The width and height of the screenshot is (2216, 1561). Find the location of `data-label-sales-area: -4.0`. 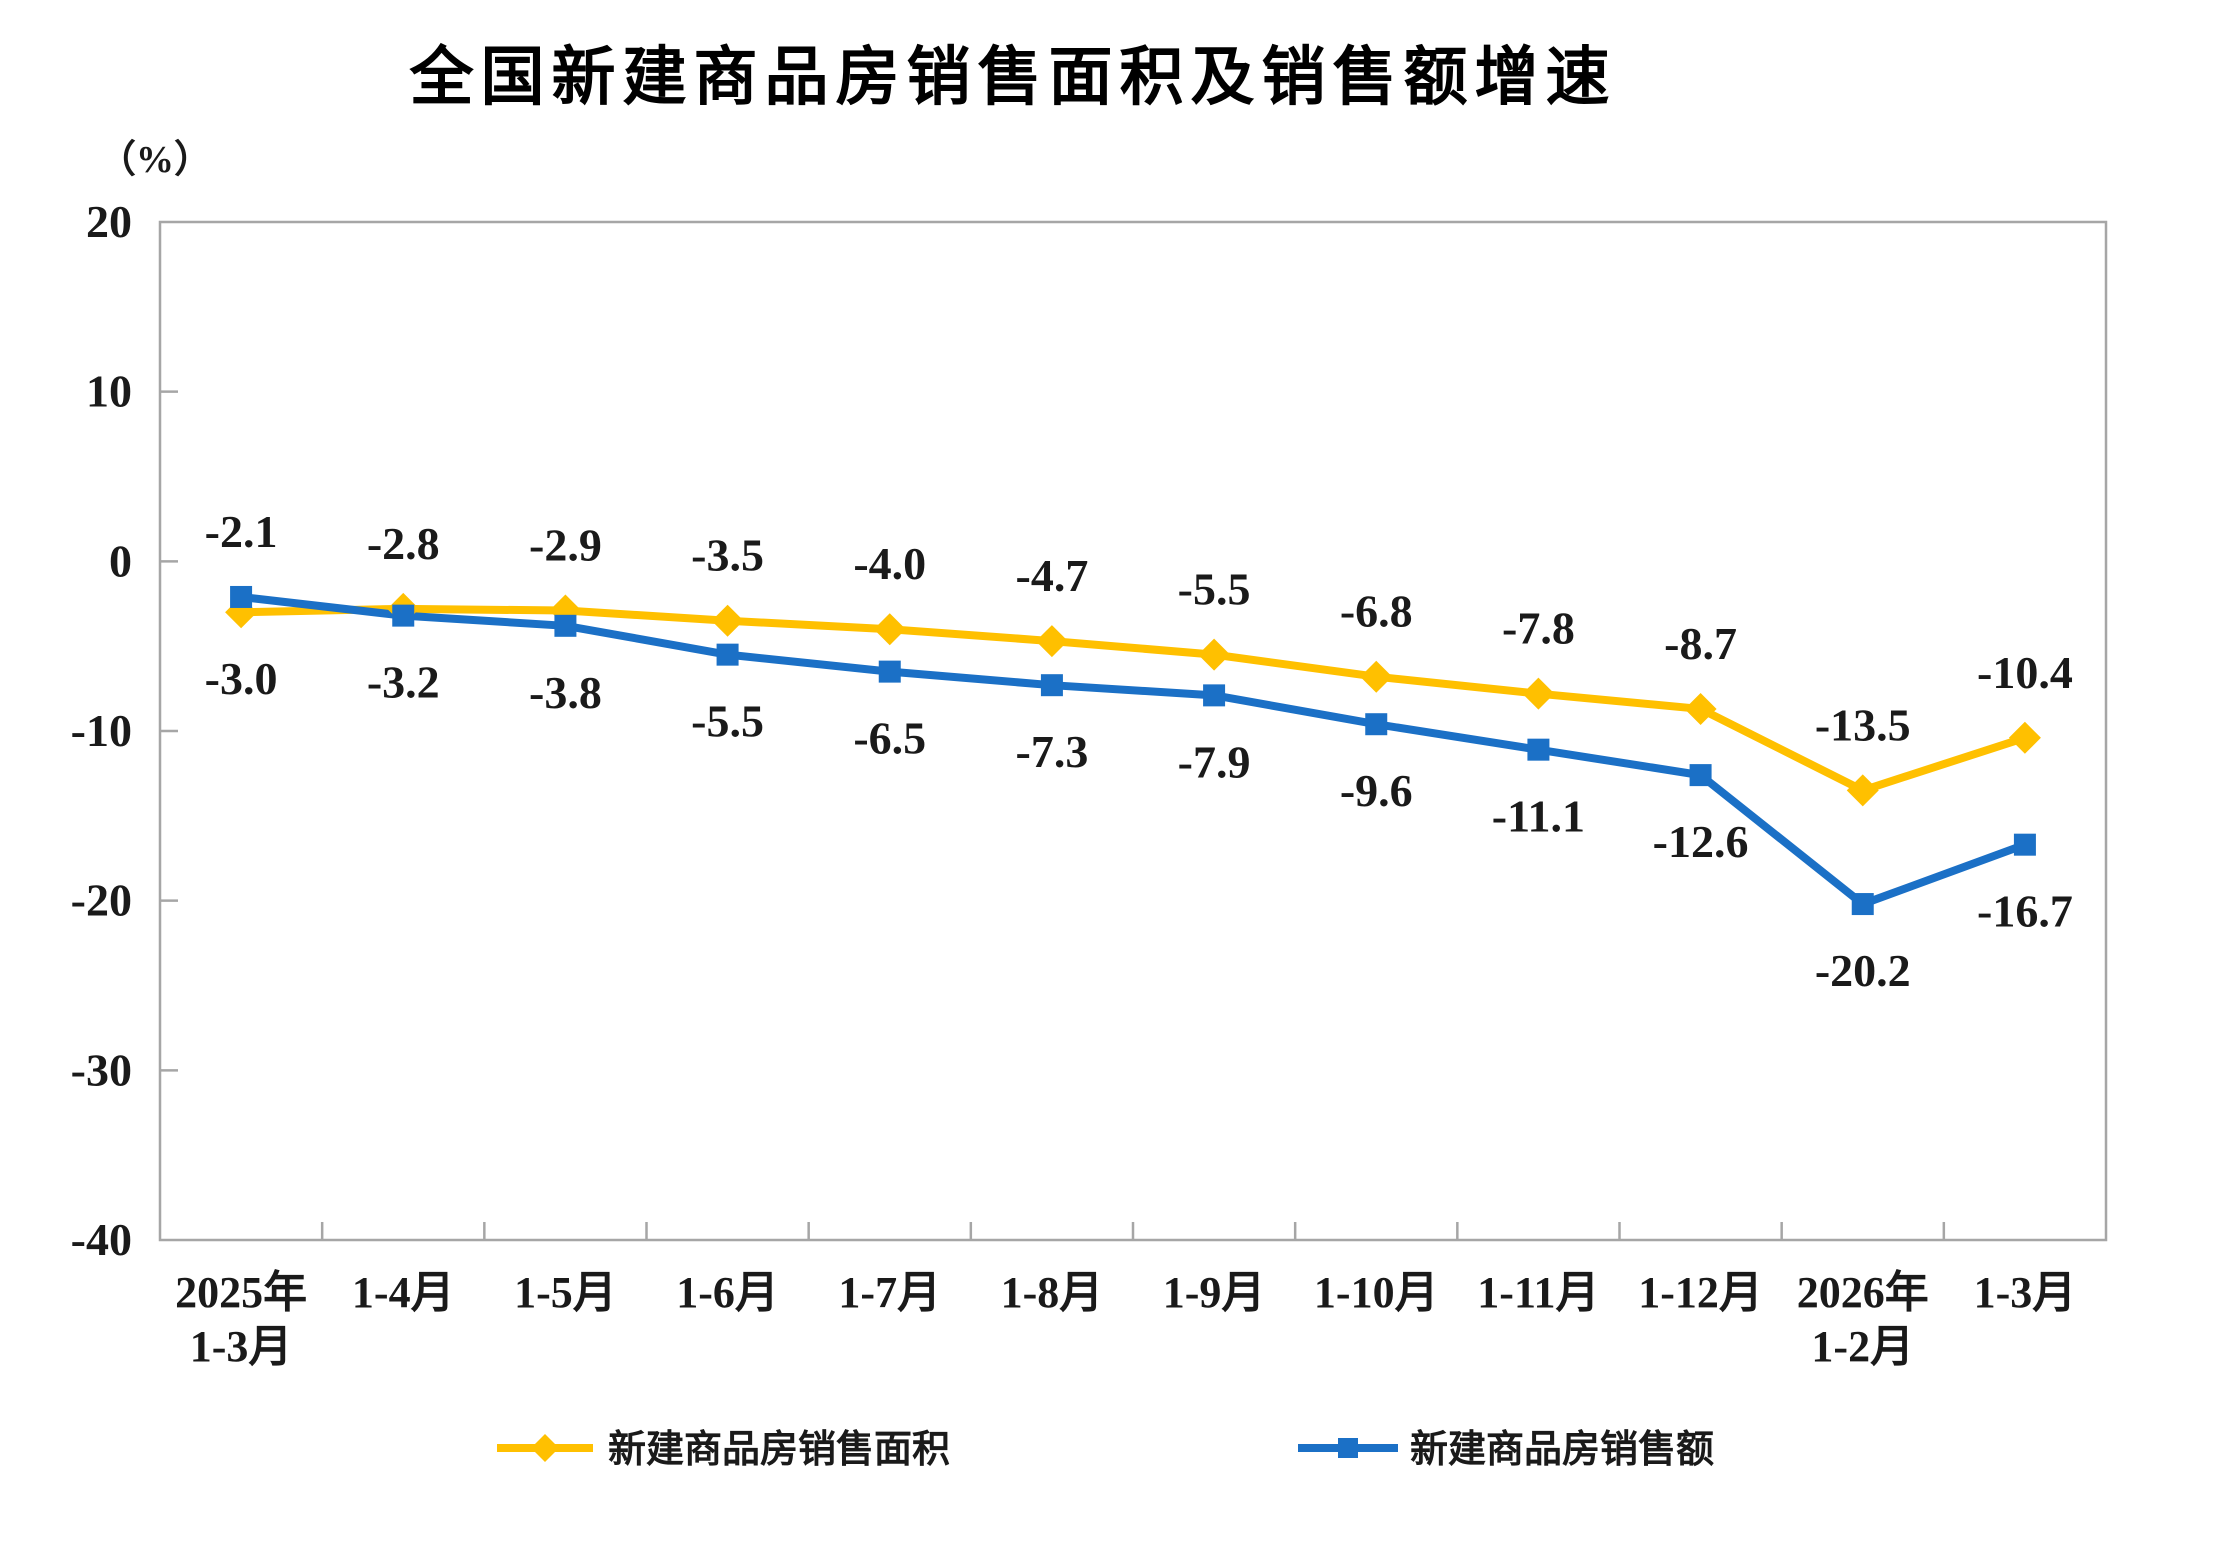

data-label-sales-area: -4.0 is located at coordinates (889, 563).